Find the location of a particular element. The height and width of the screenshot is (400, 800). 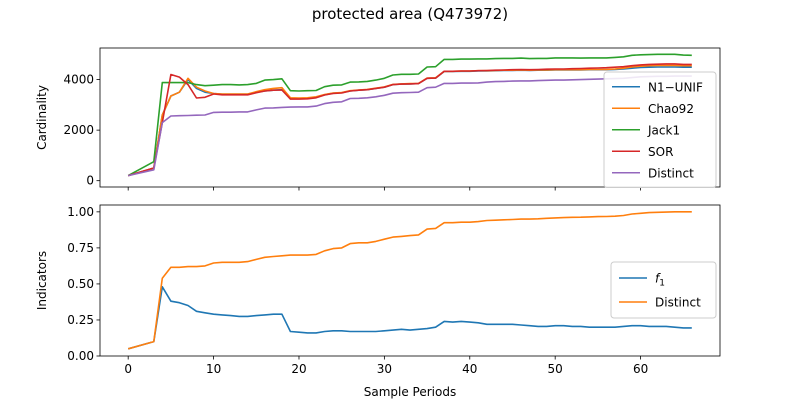

y-axis-label: Cardinality is located at coordinates (42, 117).